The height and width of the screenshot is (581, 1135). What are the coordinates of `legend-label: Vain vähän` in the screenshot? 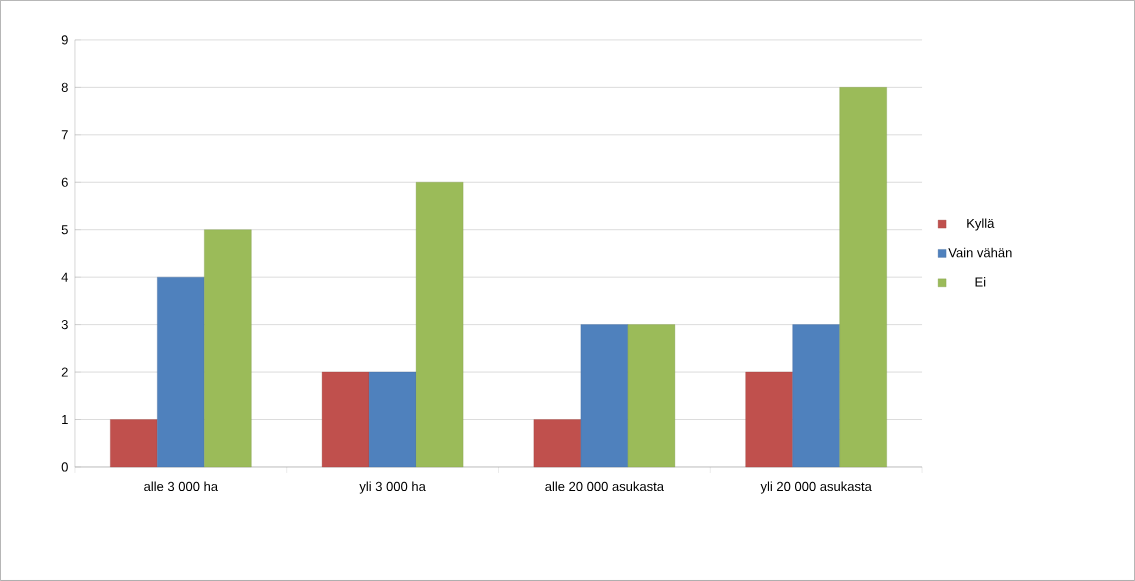 It's located at (980, 252).